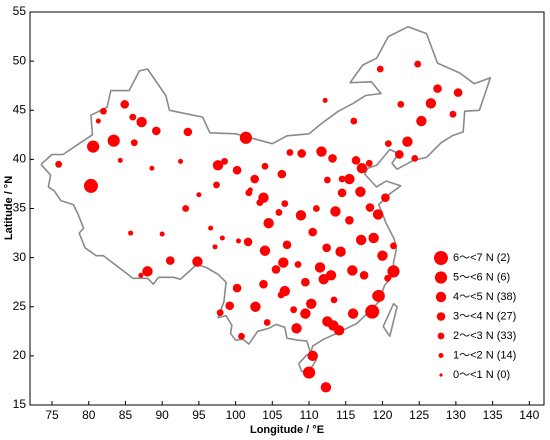 The height and width of the screenshot is (440, 550). What do you see at coordinates (126, 415) in the screenshot?
I see `x-tick-label: 85` at bounding box center [126, 415].